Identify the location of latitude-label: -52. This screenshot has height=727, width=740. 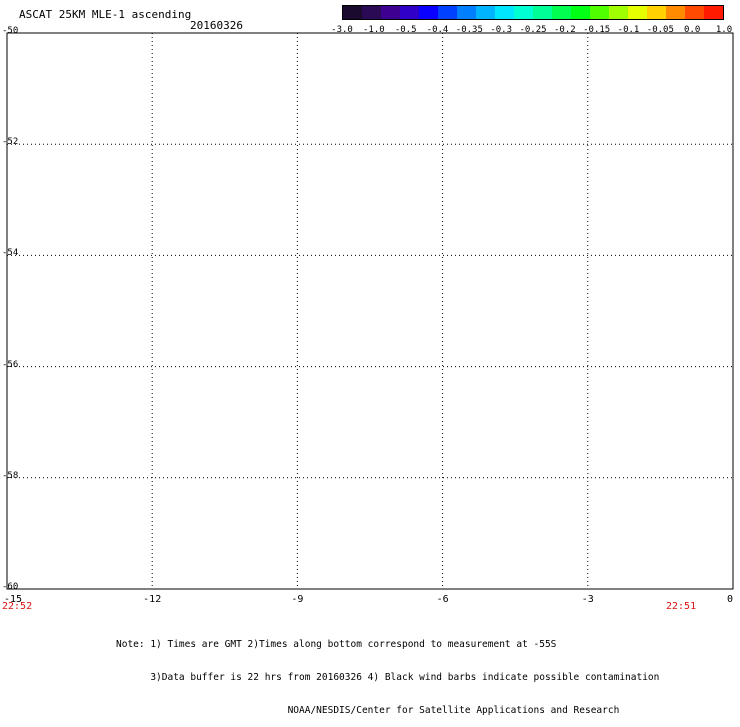
(10, 142).